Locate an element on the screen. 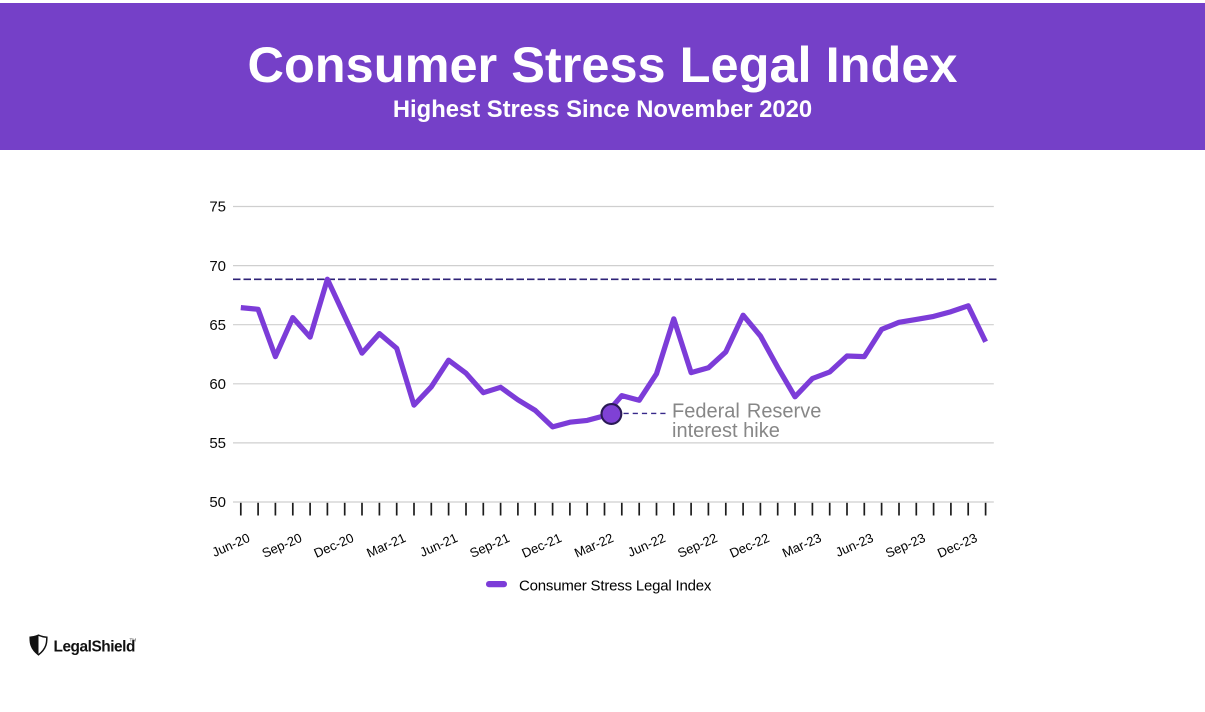  svg-text: LegalShield is located at coordinates (94, 647).